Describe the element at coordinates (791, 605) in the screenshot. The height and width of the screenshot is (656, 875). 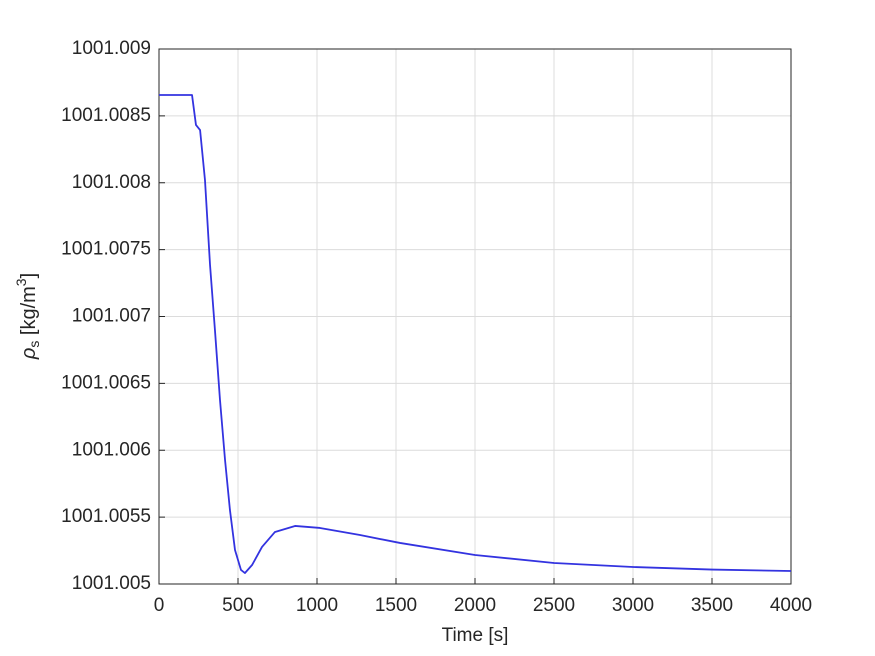
I see `x-tick-label: 4000` at that location.